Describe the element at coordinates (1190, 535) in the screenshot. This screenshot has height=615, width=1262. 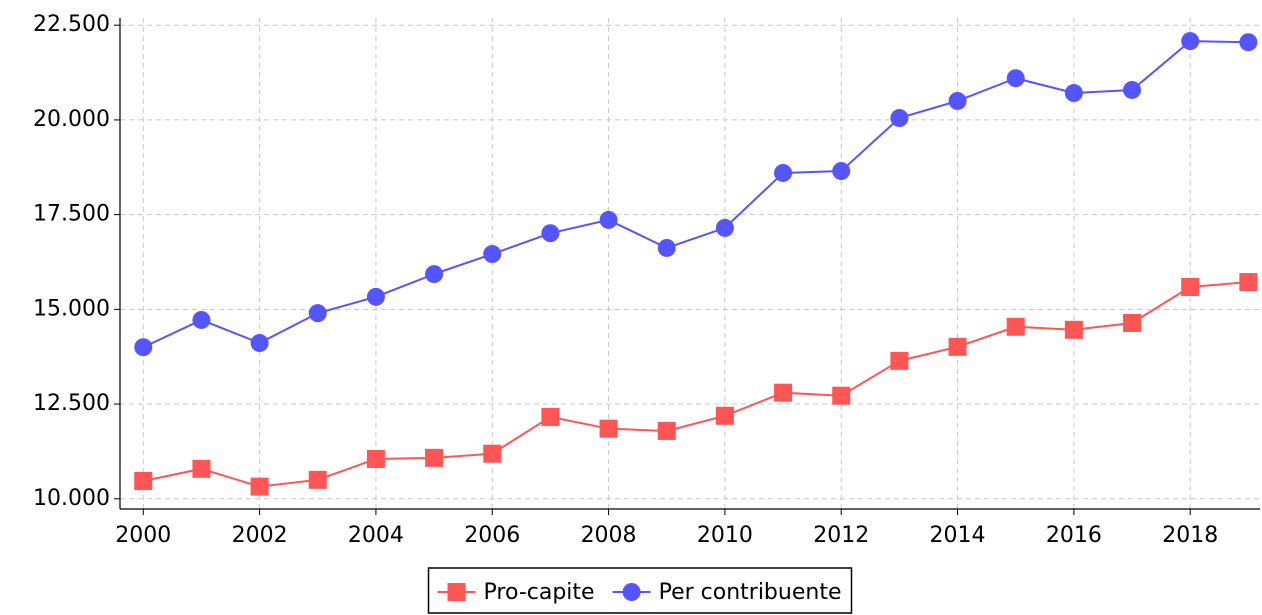
I see `x-tick-label: 2018` at that location.